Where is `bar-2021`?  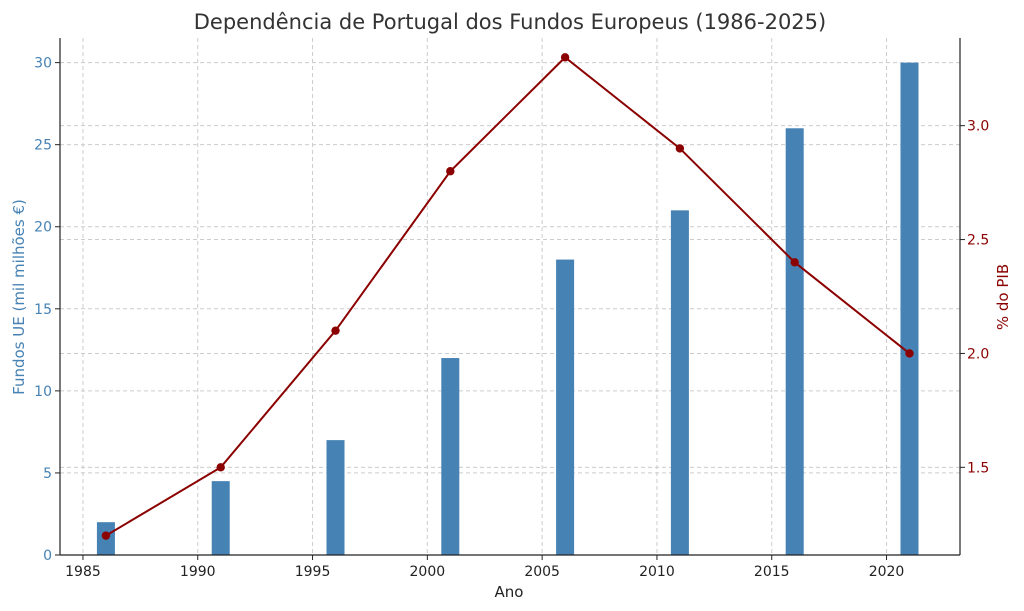 bar-2021 is located at coordinates (909, 308).